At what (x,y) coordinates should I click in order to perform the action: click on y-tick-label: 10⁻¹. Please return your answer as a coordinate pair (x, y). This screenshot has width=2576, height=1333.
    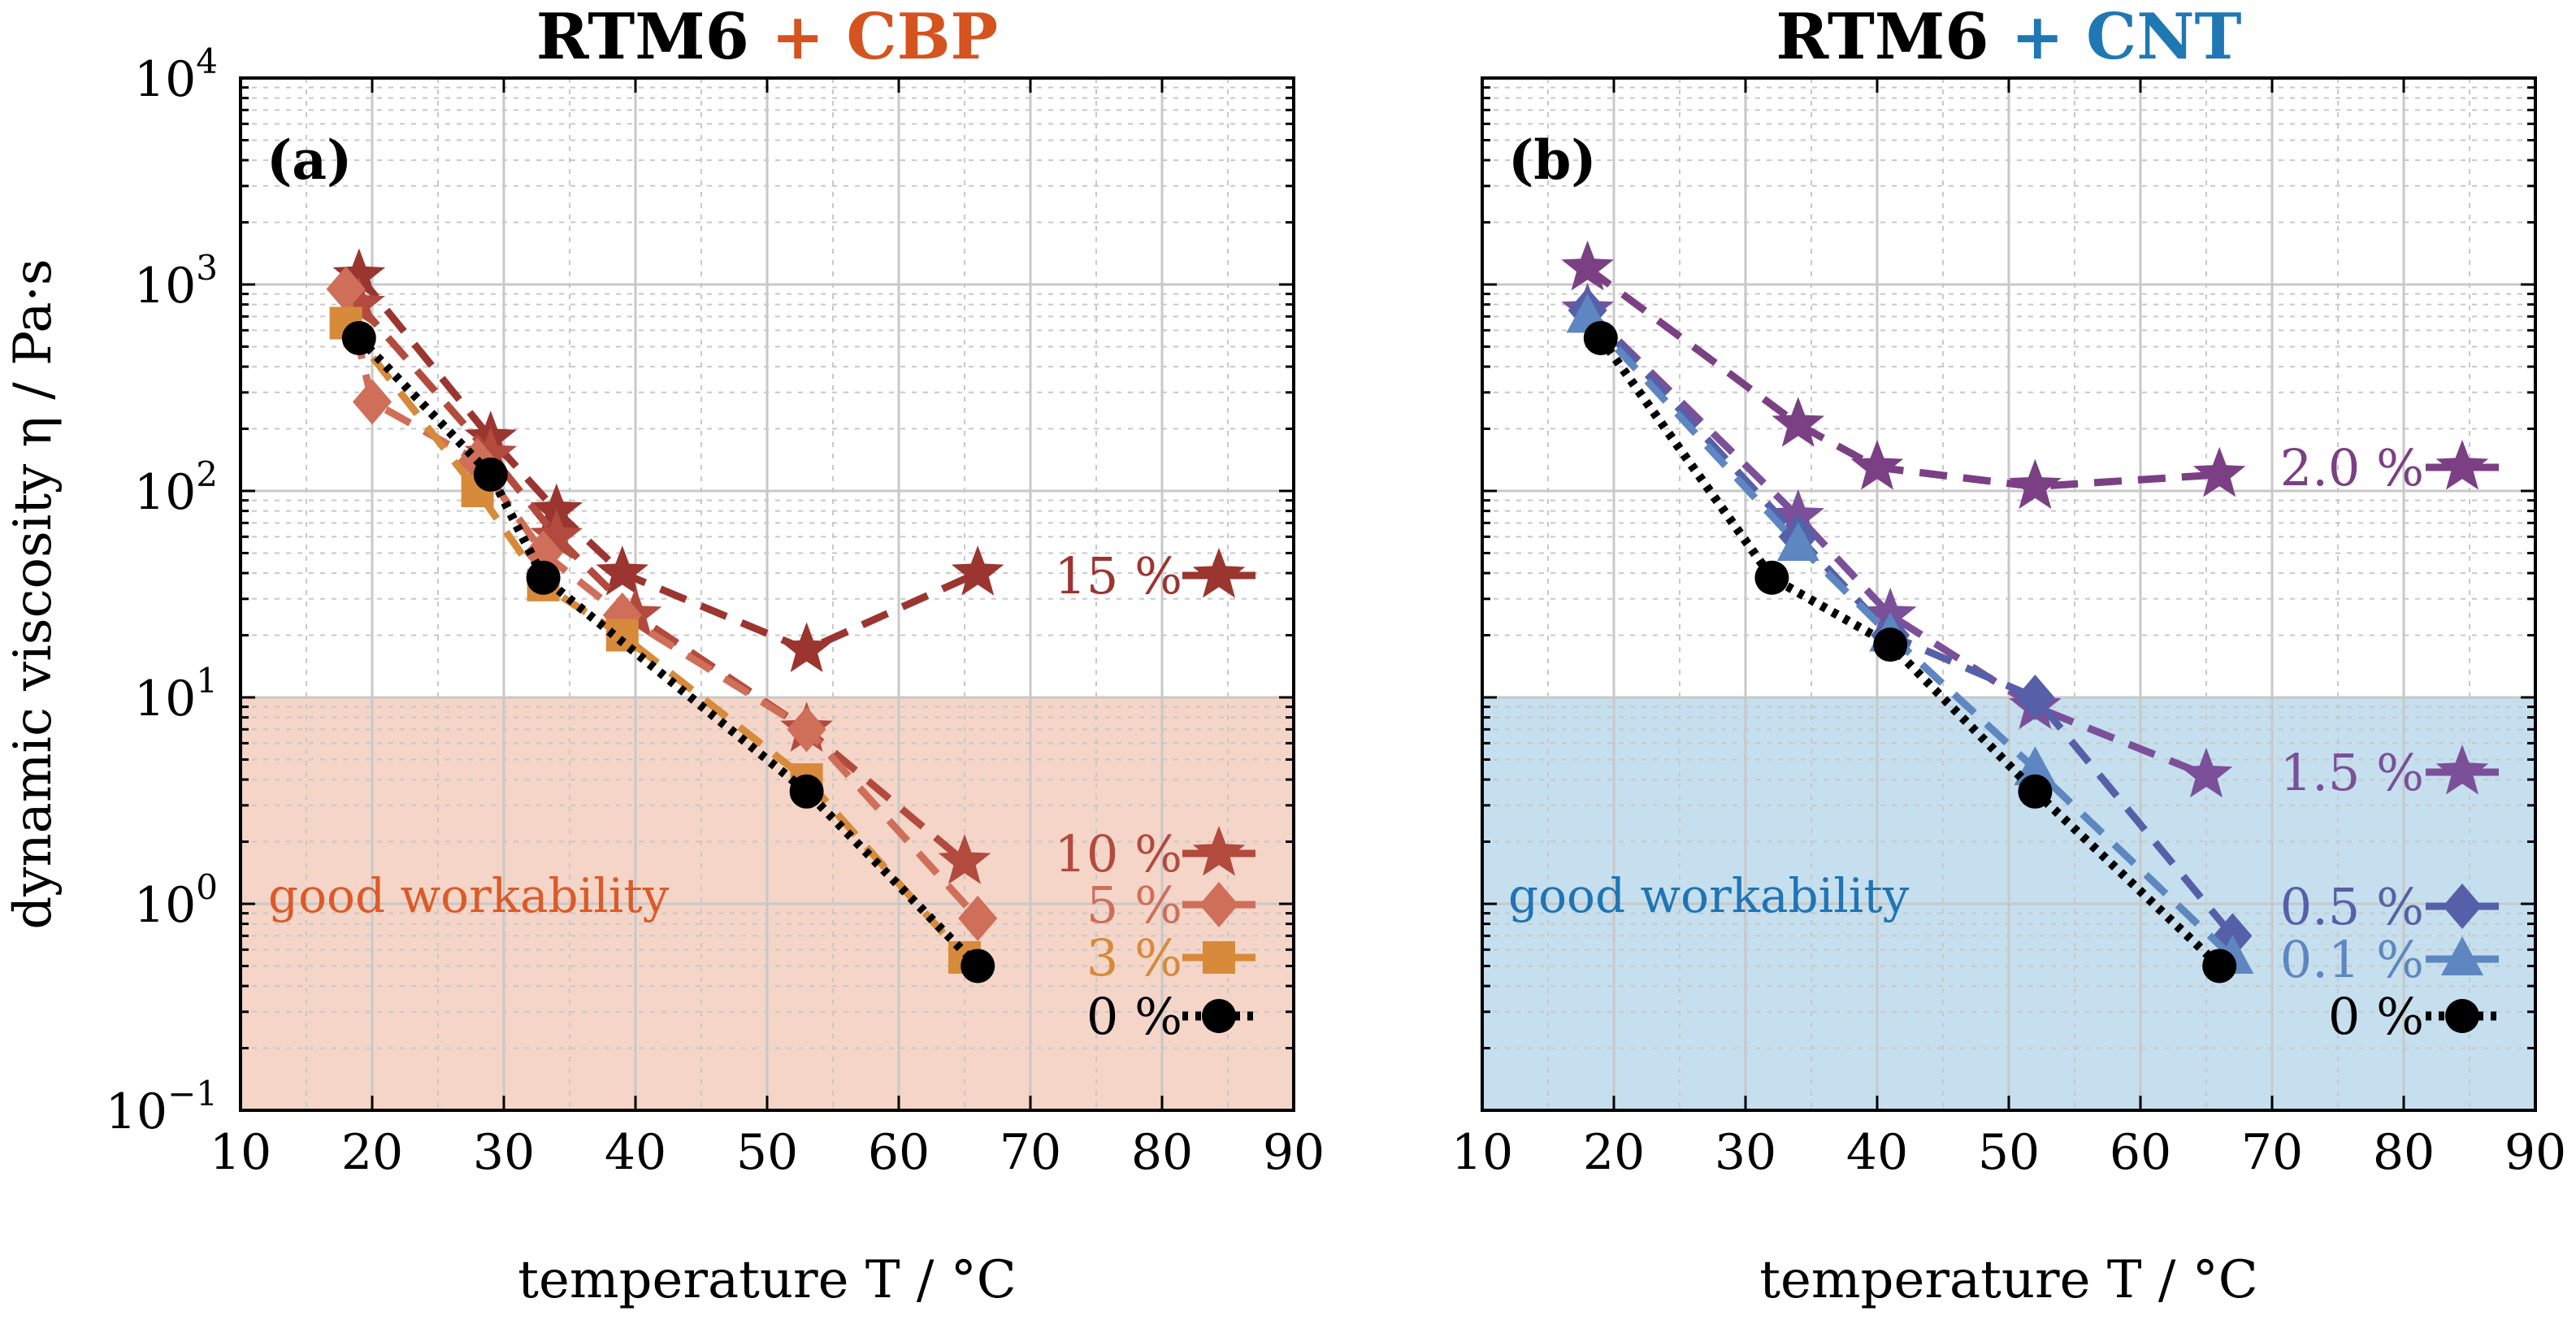
    Looking at the image, I should click on (162, 1107).